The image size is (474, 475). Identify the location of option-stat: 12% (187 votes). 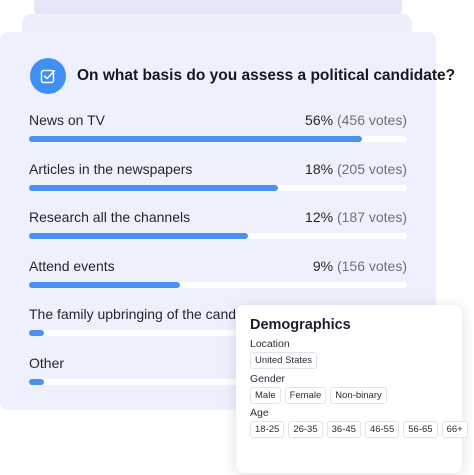
(356, 217).